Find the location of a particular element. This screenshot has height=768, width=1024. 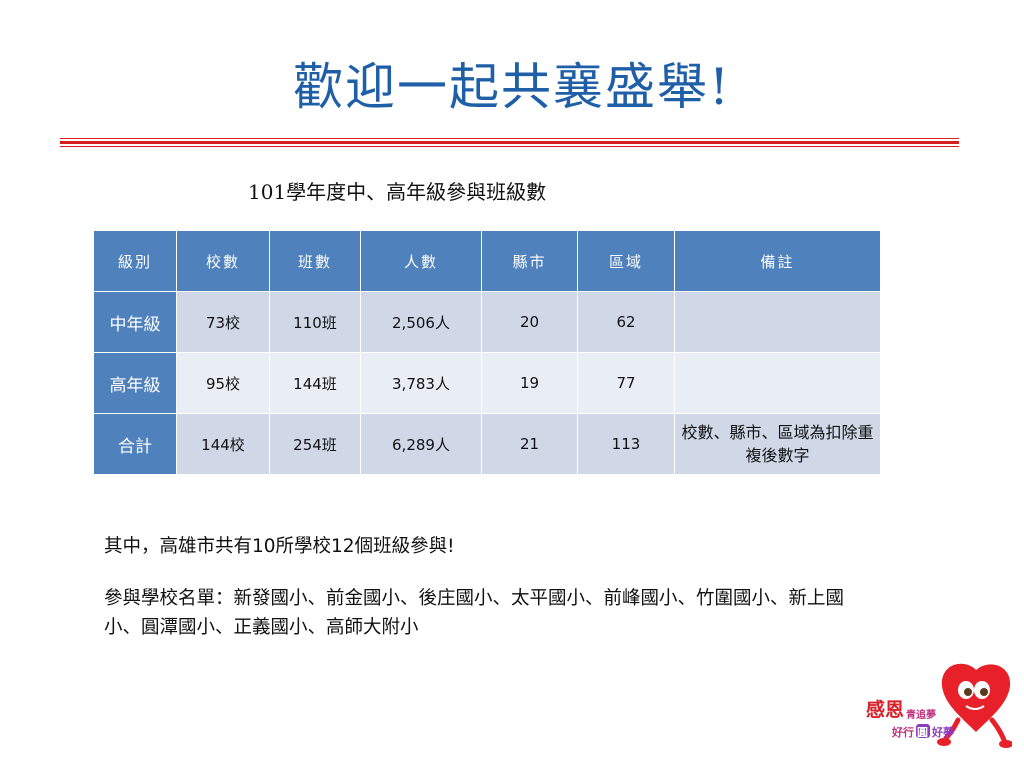

table-cell: 110班 is located at coordinates (315, 322).